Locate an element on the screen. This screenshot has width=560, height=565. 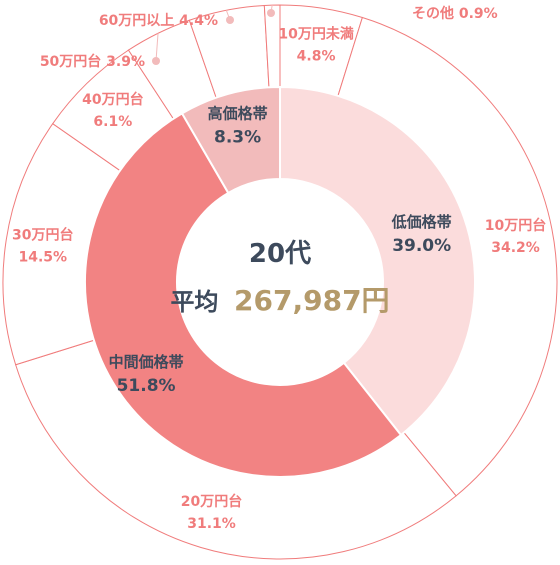
outer-value-1: 4.8% is located at coordinates (316, 57).